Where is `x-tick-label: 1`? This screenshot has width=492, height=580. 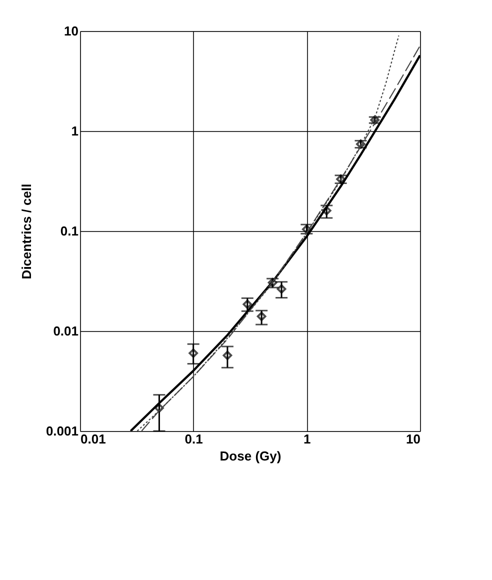 x-tick-label: 1 is located at coordinates (307, 439).